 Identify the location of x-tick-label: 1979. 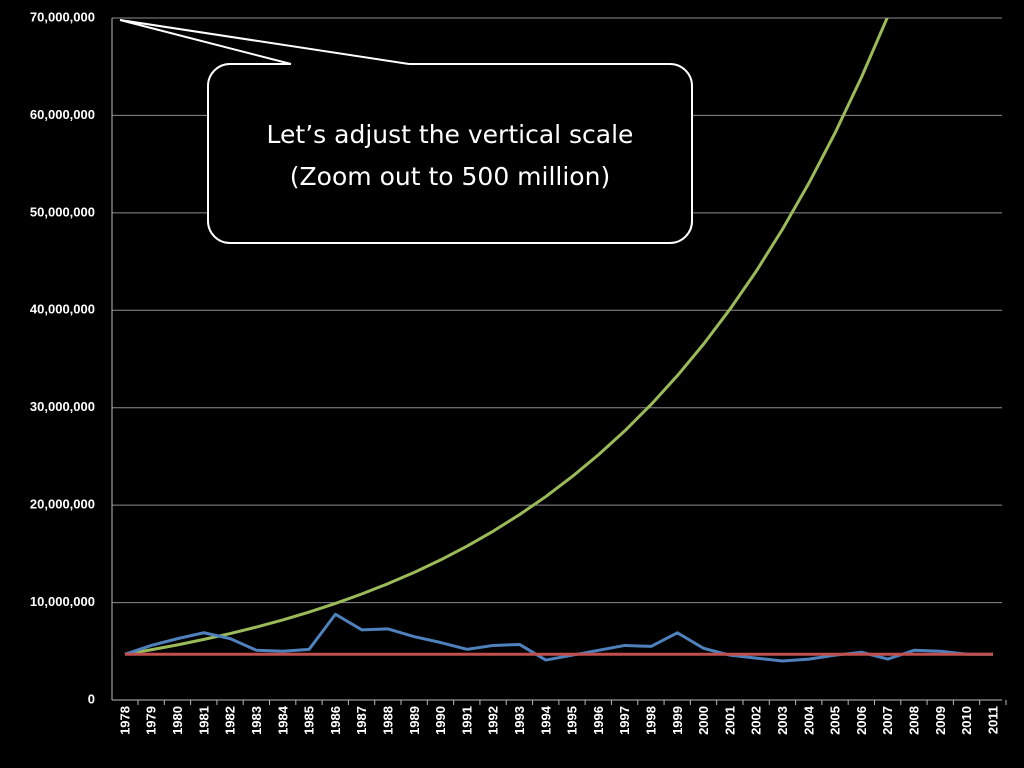
(151, 720).